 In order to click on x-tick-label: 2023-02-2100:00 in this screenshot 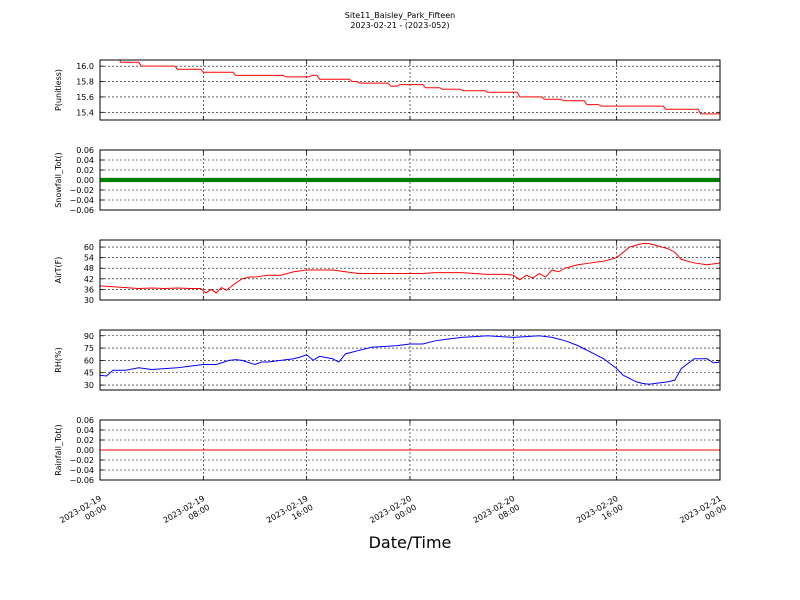, I will do `click(703, 514)`.